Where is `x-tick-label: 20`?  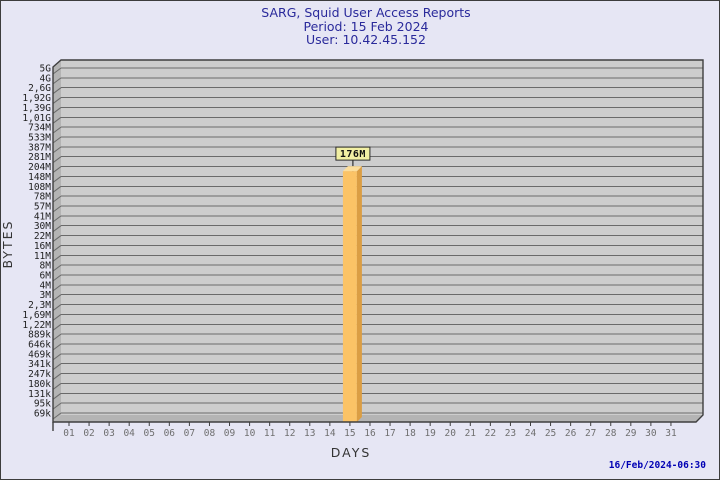
x-tick-label: 20 is located at coordinates (451, 433).